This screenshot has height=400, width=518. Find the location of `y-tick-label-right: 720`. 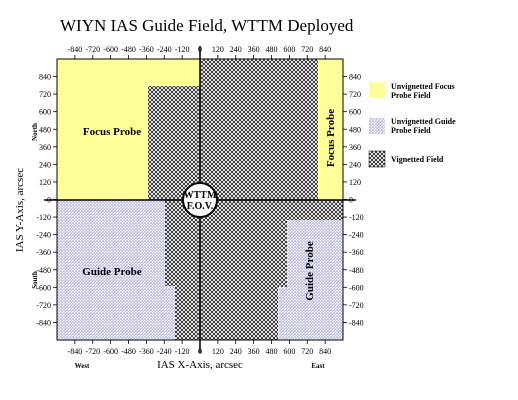

y-tick-label-right: 720 is located at coordinates (355, 94).